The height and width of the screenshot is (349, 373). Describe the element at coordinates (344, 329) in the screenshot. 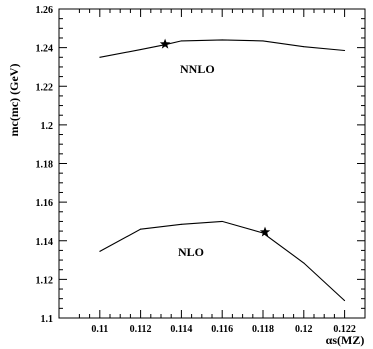

I see `x-tick-label: 0.122` at that location.